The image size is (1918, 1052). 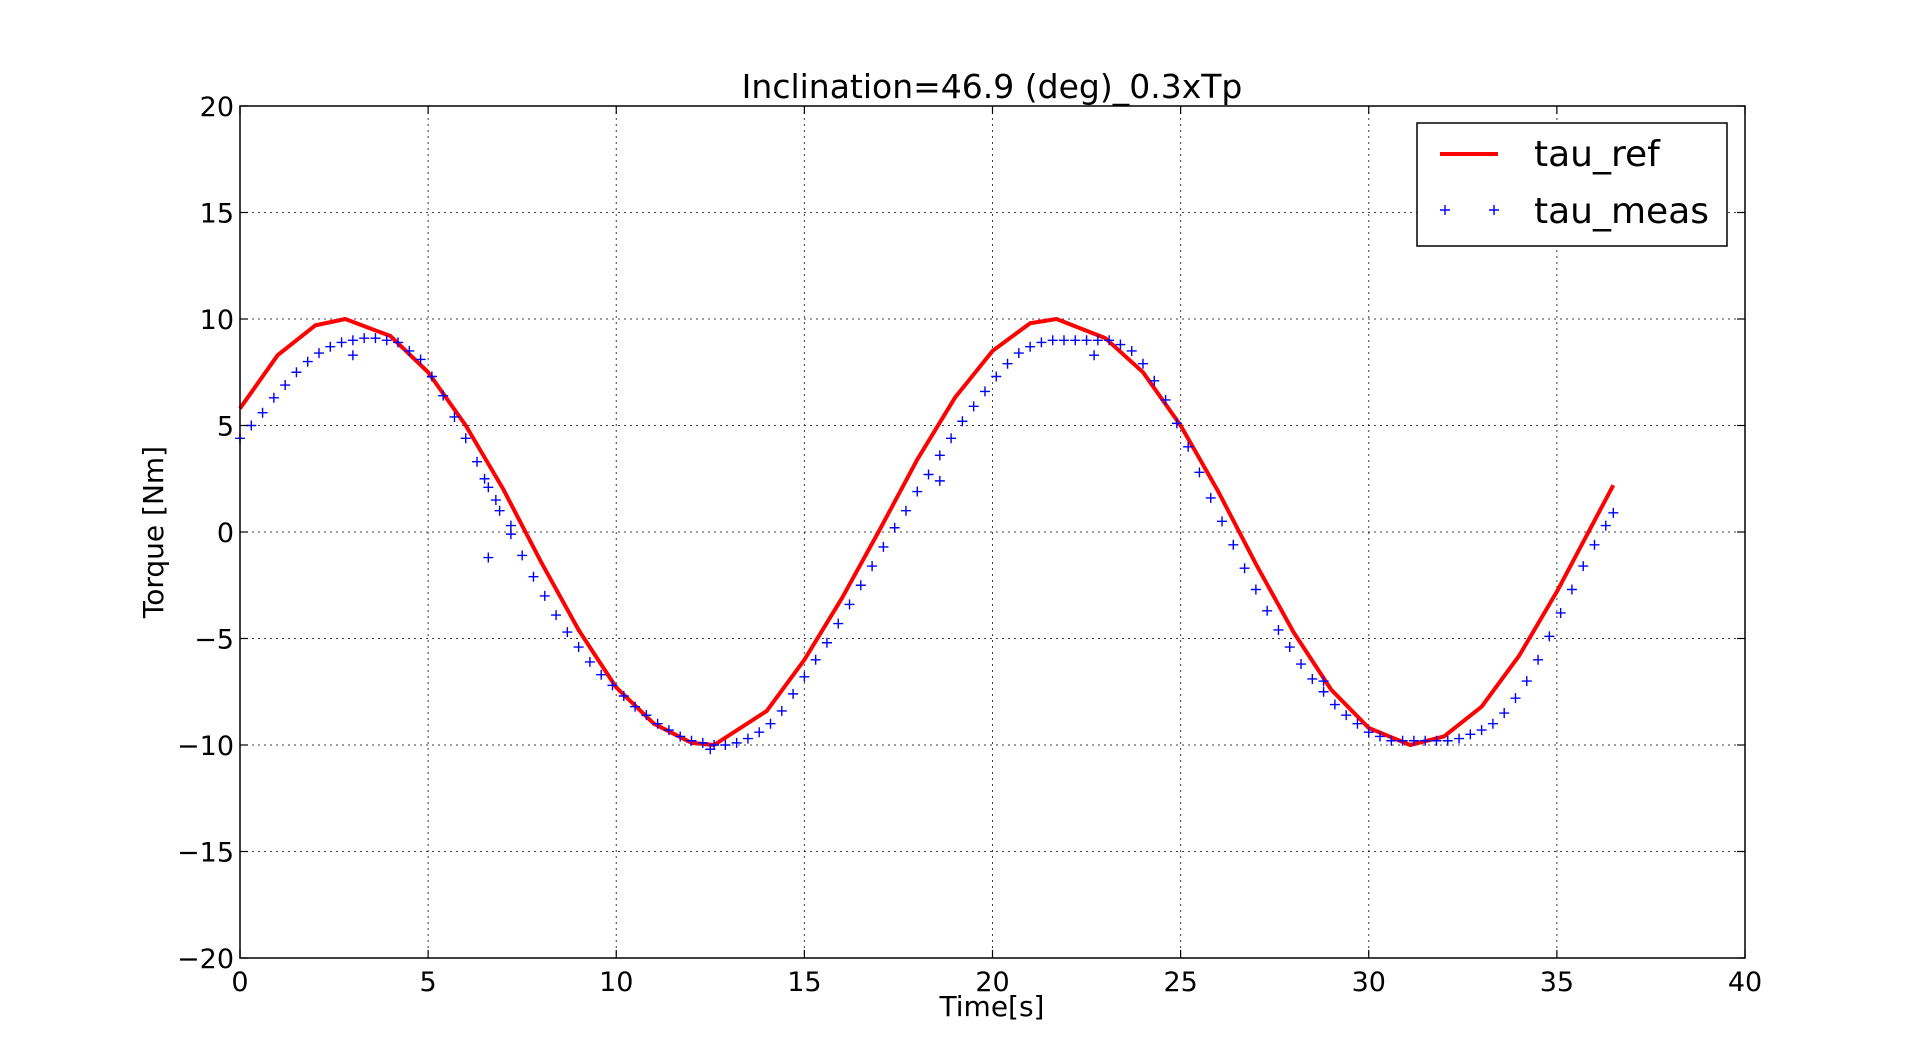 I want to click on legend-box, so click(x=1572, y=184).